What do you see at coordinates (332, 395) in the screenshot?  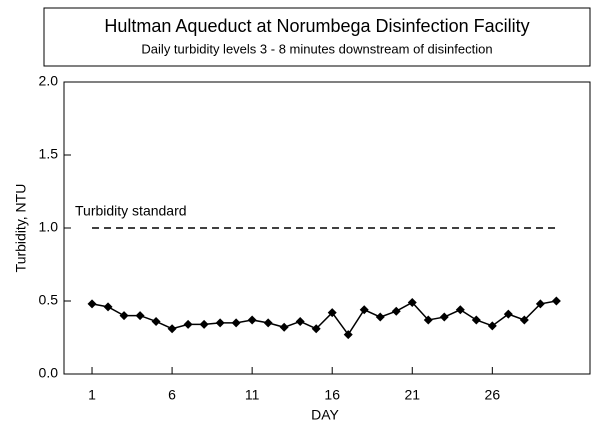 I see `x-tick-label: 16` at bounding box center [332, 395].